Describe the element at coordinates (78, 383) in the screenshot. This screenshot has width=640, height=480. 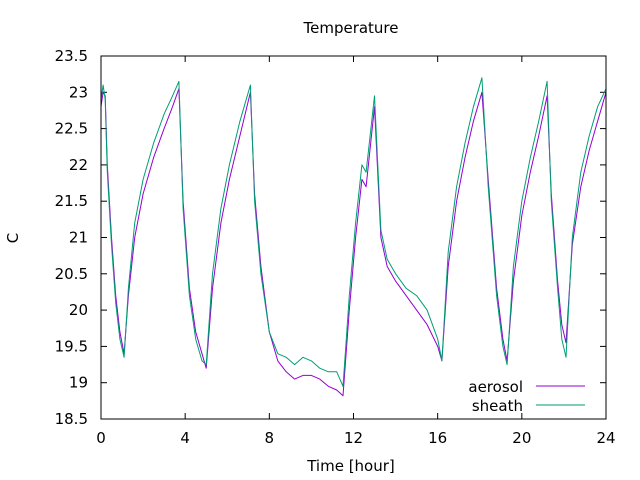
I see `y-tick-label: 19` at that location.